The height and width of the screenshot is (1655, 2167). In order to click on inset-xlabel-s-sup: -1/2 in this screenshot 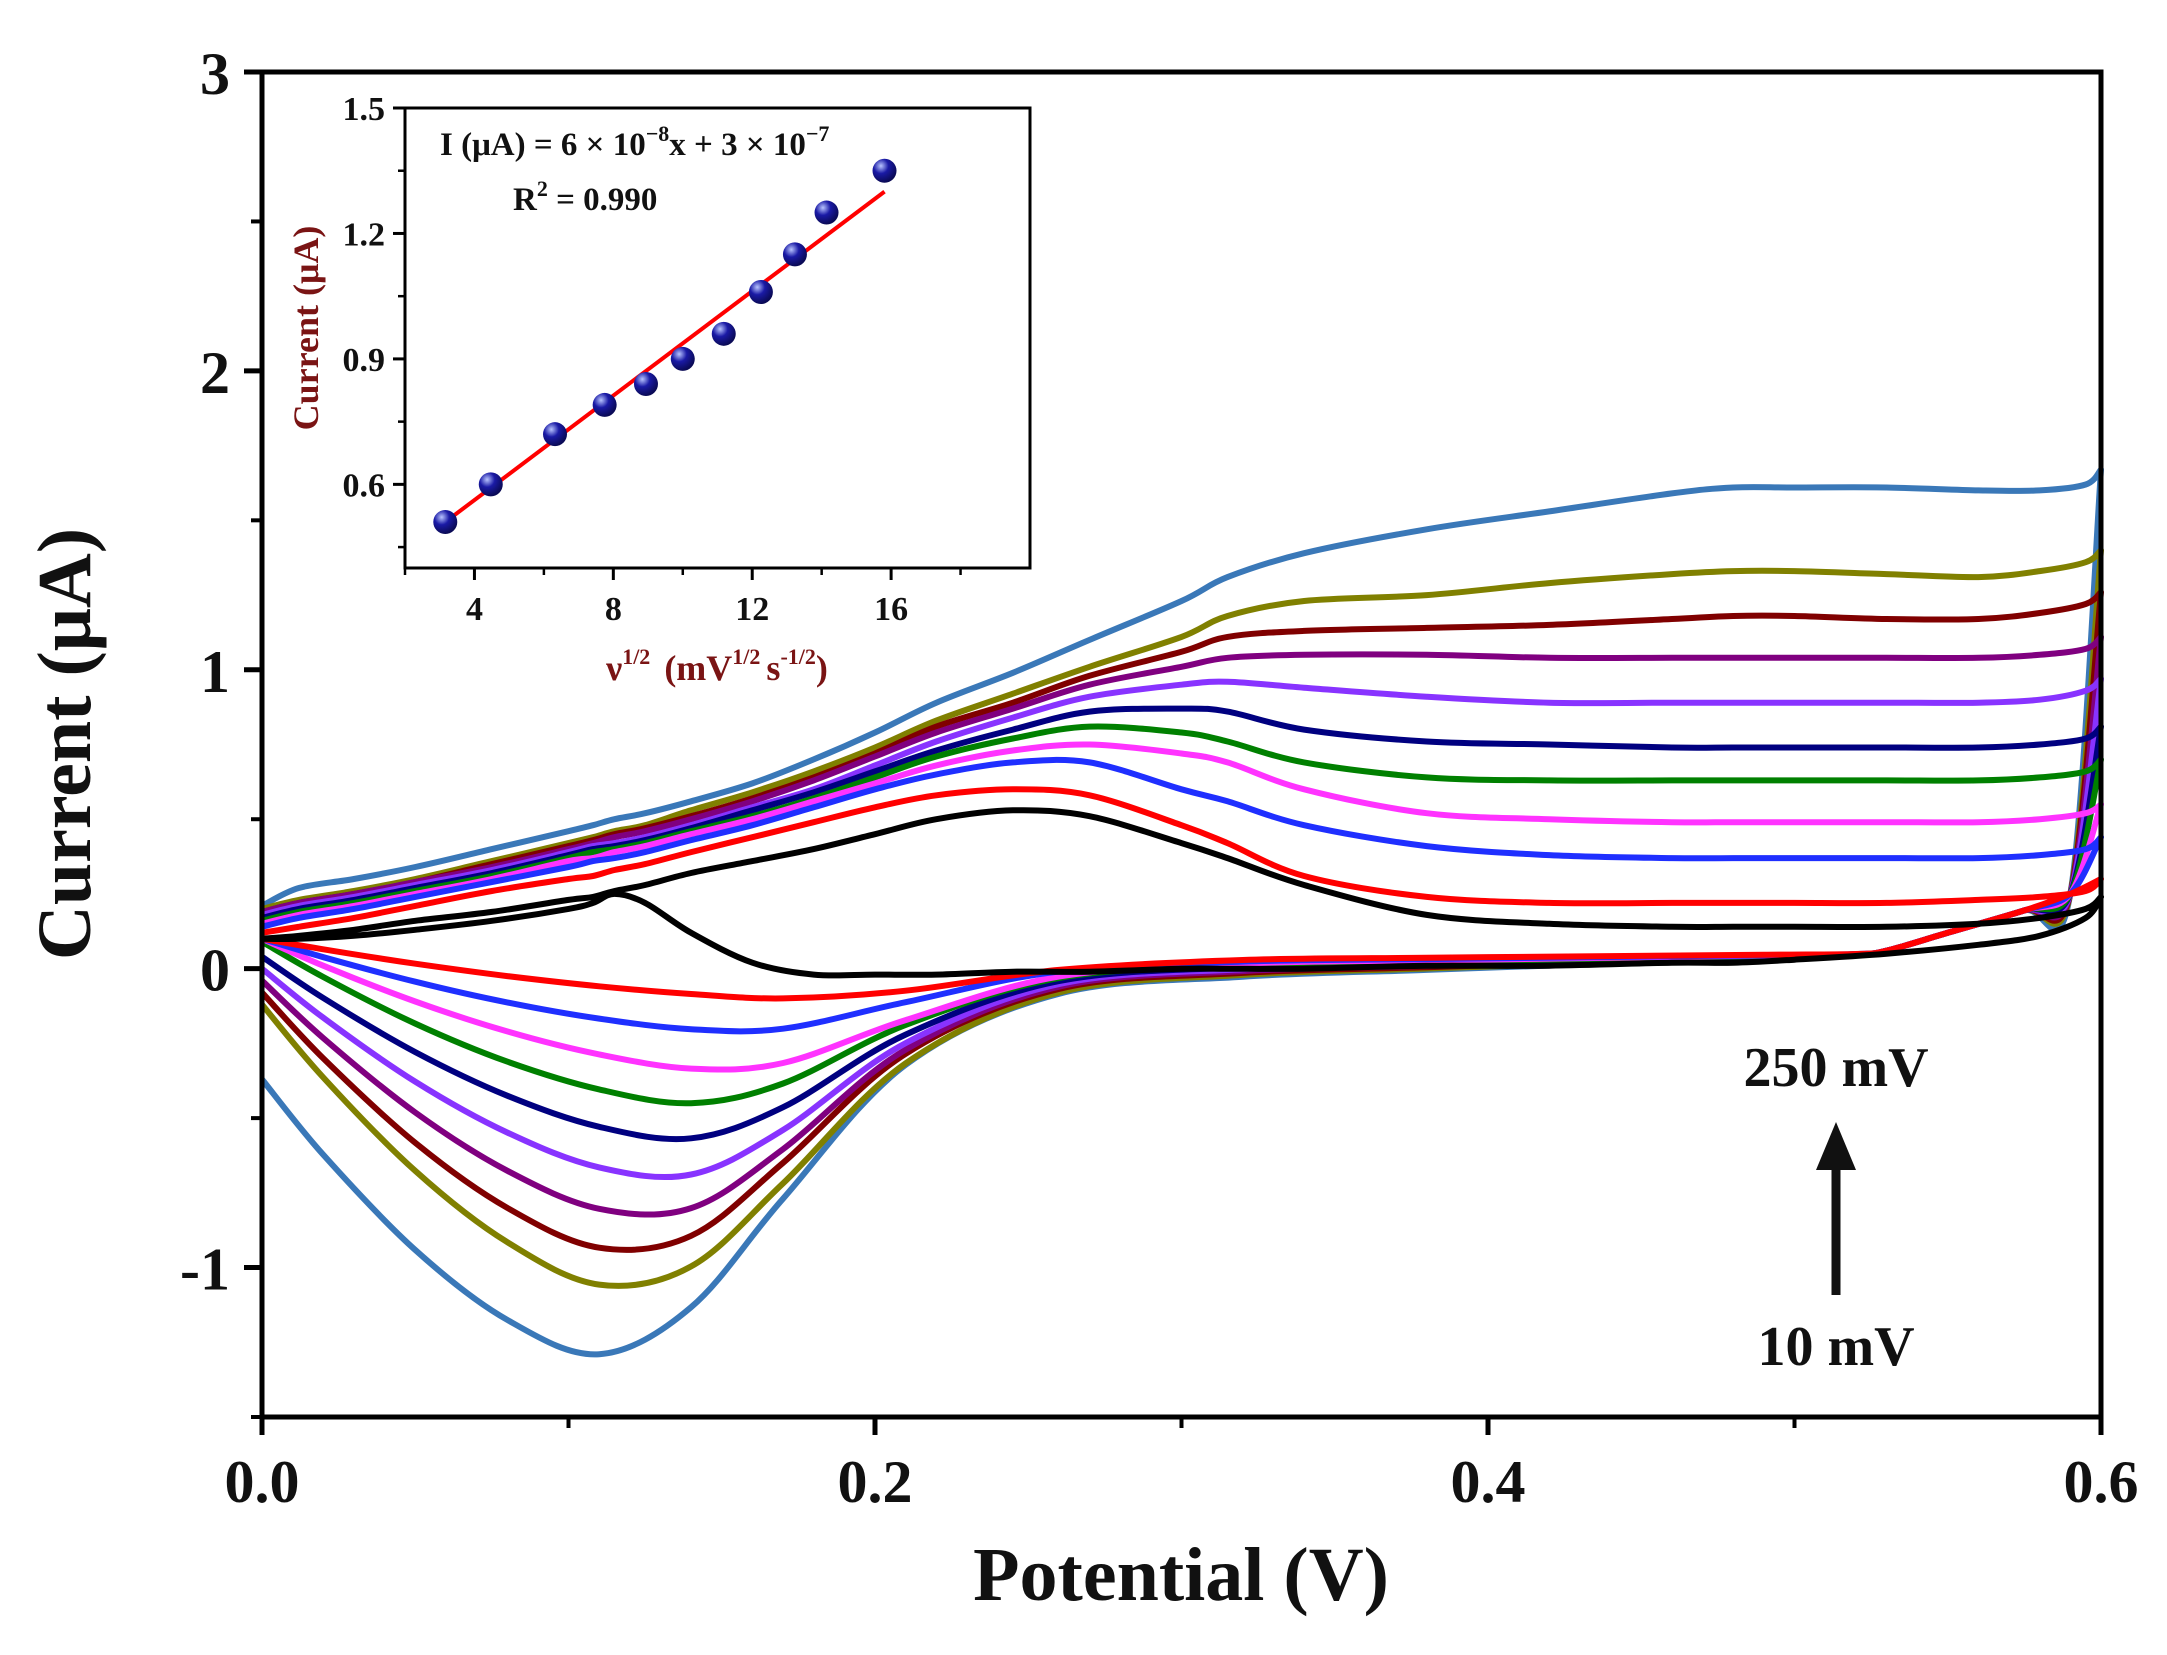, I will do `click(797, 656)`.